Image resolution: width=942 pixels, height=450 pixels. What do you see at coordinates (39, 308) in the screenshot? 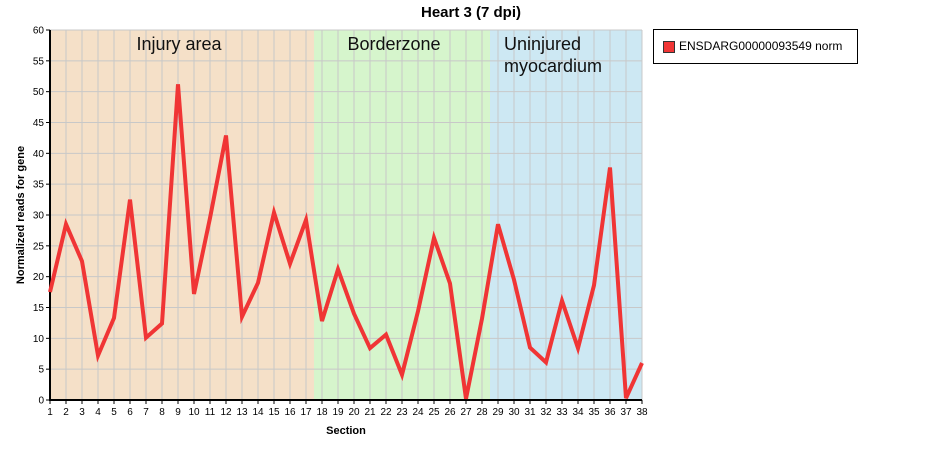
I see `y-tick-label: 15` at bounding box center [39, 308].